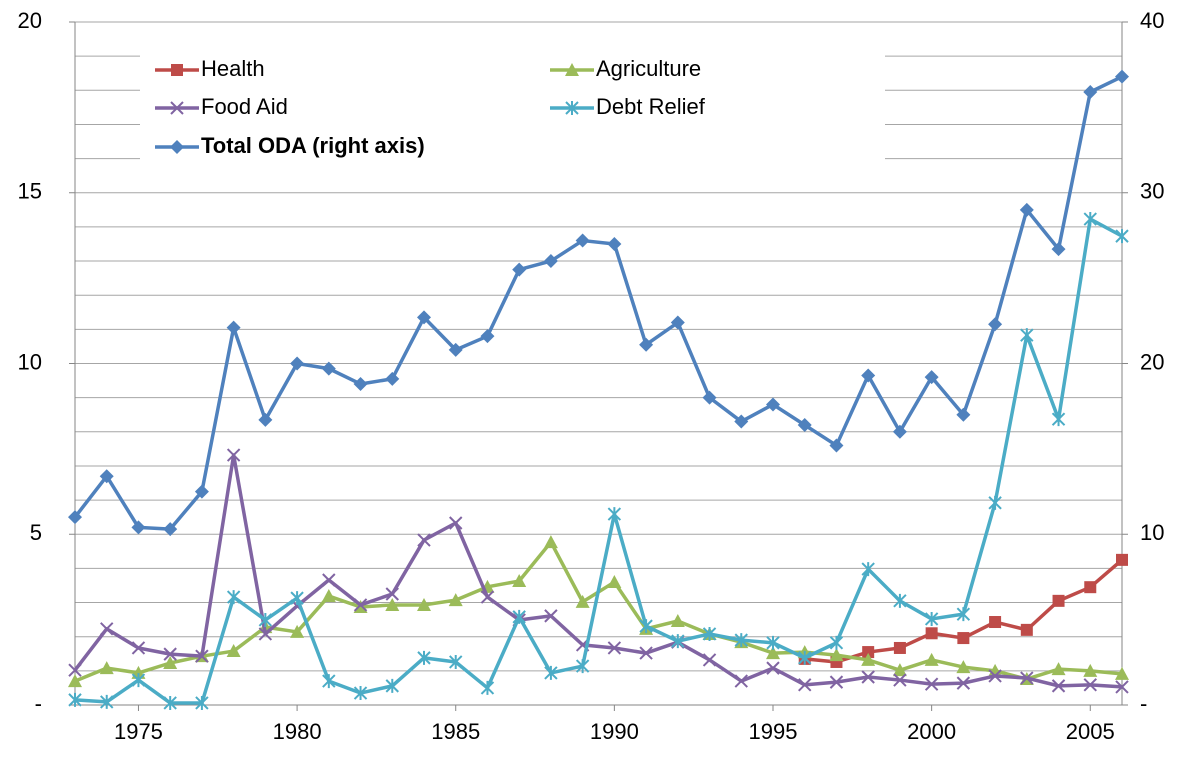 This screenshot has width=1197, height=763. I want to click on y-tick-label: 5, so click(36, 532).